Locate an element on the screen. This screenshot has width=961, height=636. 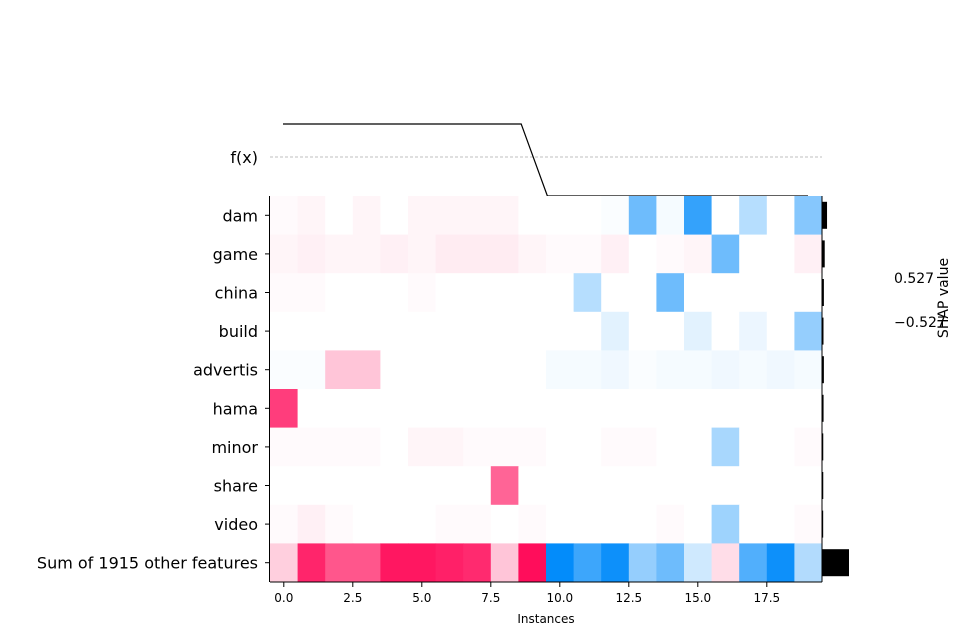
fx-panel: f(x) is located at coordinates (526, 160).